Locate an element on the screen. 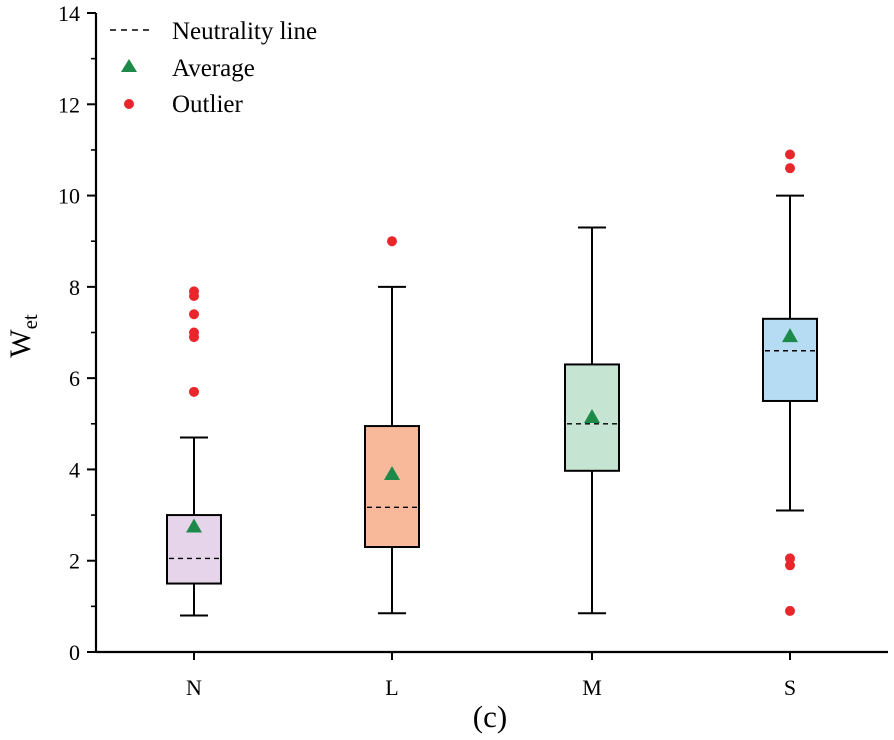  box-m is located at coordinates (592, 420).